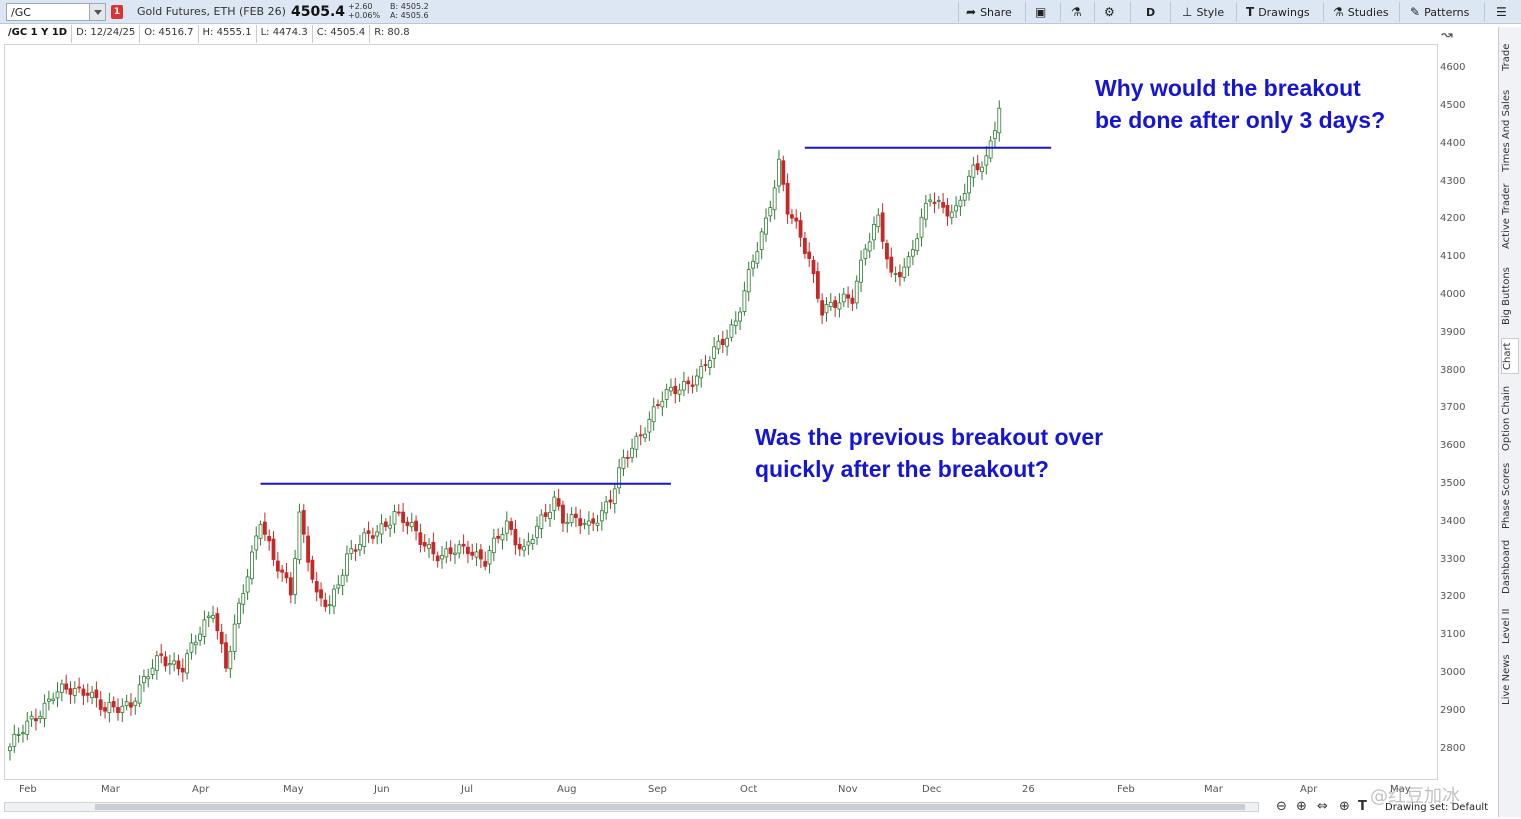  What do you see at coordinates (1322, 806) in the screenshot?
I see `pan-icon: ⇔` at bounding box center [1322, 806].